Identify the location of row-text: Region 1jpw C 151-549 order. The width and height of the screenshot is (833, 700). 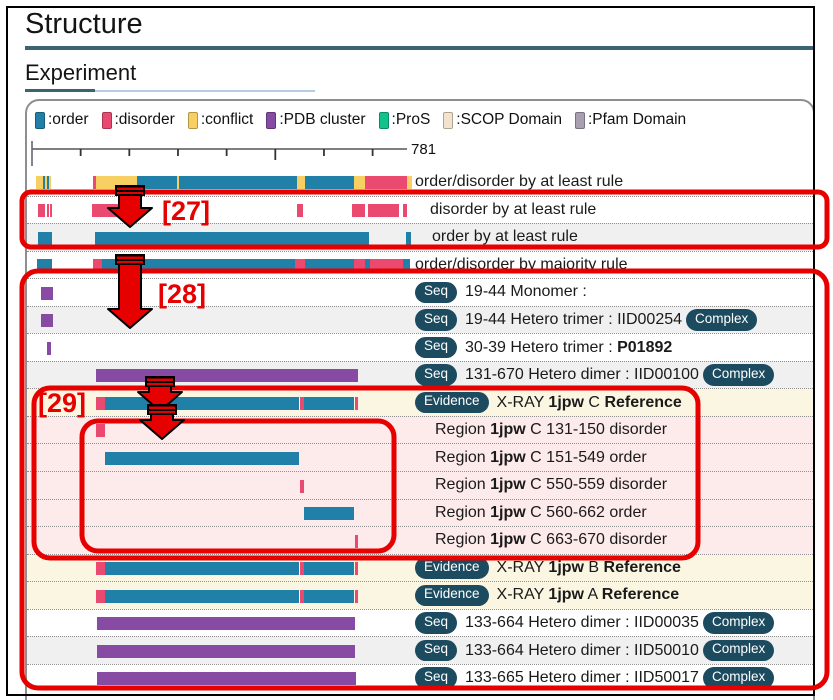
(541, 457).